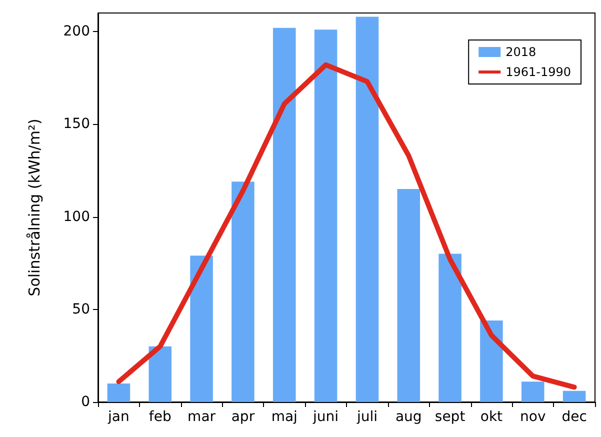 This screenshot has height=437, width=601. Describe the element at coordinates (85, 402) in the screenshot. I see `y-tick-label: 0` at that location.